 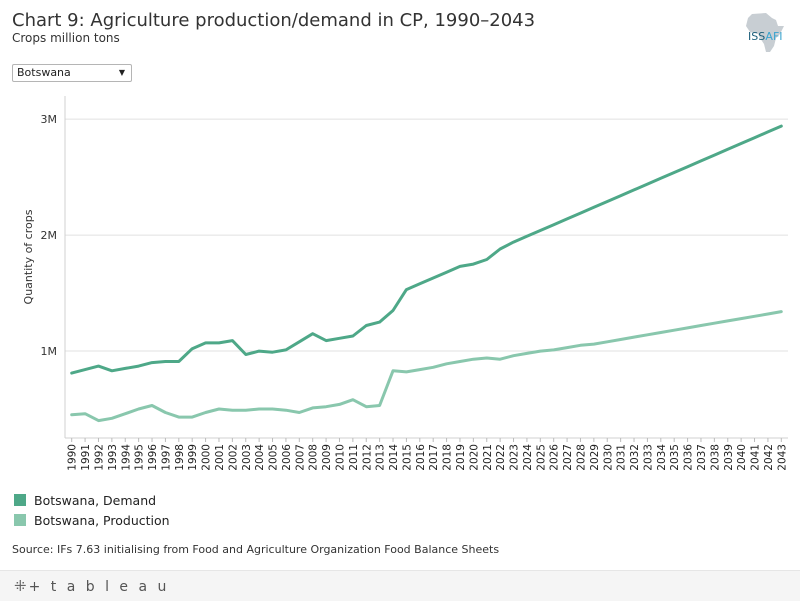 What do you see at coordinates (73, 457) in the screenshot?
I see `x-tick-label: 1990` at bounding box center [73, 457].